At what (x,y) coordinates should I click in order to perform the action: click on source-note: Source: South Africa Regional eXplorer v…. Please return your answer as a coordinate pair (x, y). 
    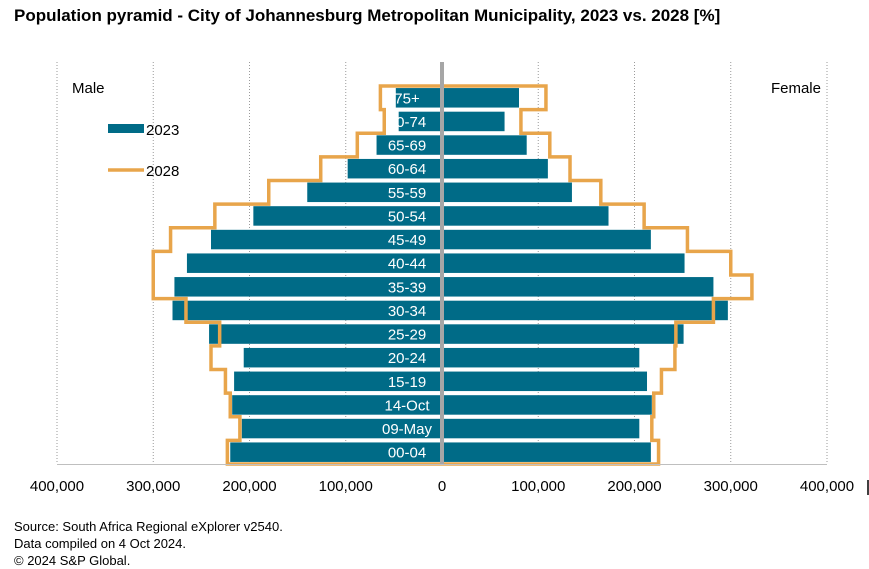
    Looking at the image, I should click on (148, 526).